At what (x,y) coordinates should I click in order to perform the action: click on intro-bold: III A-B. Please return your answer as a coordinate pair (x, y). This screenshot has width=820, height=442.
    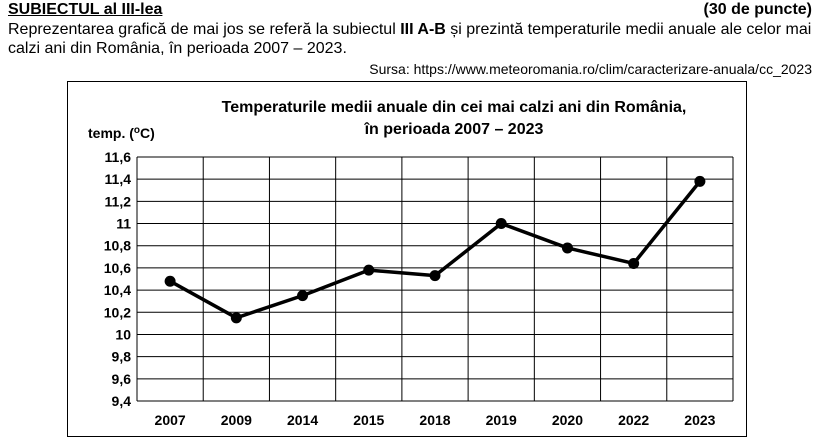
    Looking at the image, I should click on (423, 29).